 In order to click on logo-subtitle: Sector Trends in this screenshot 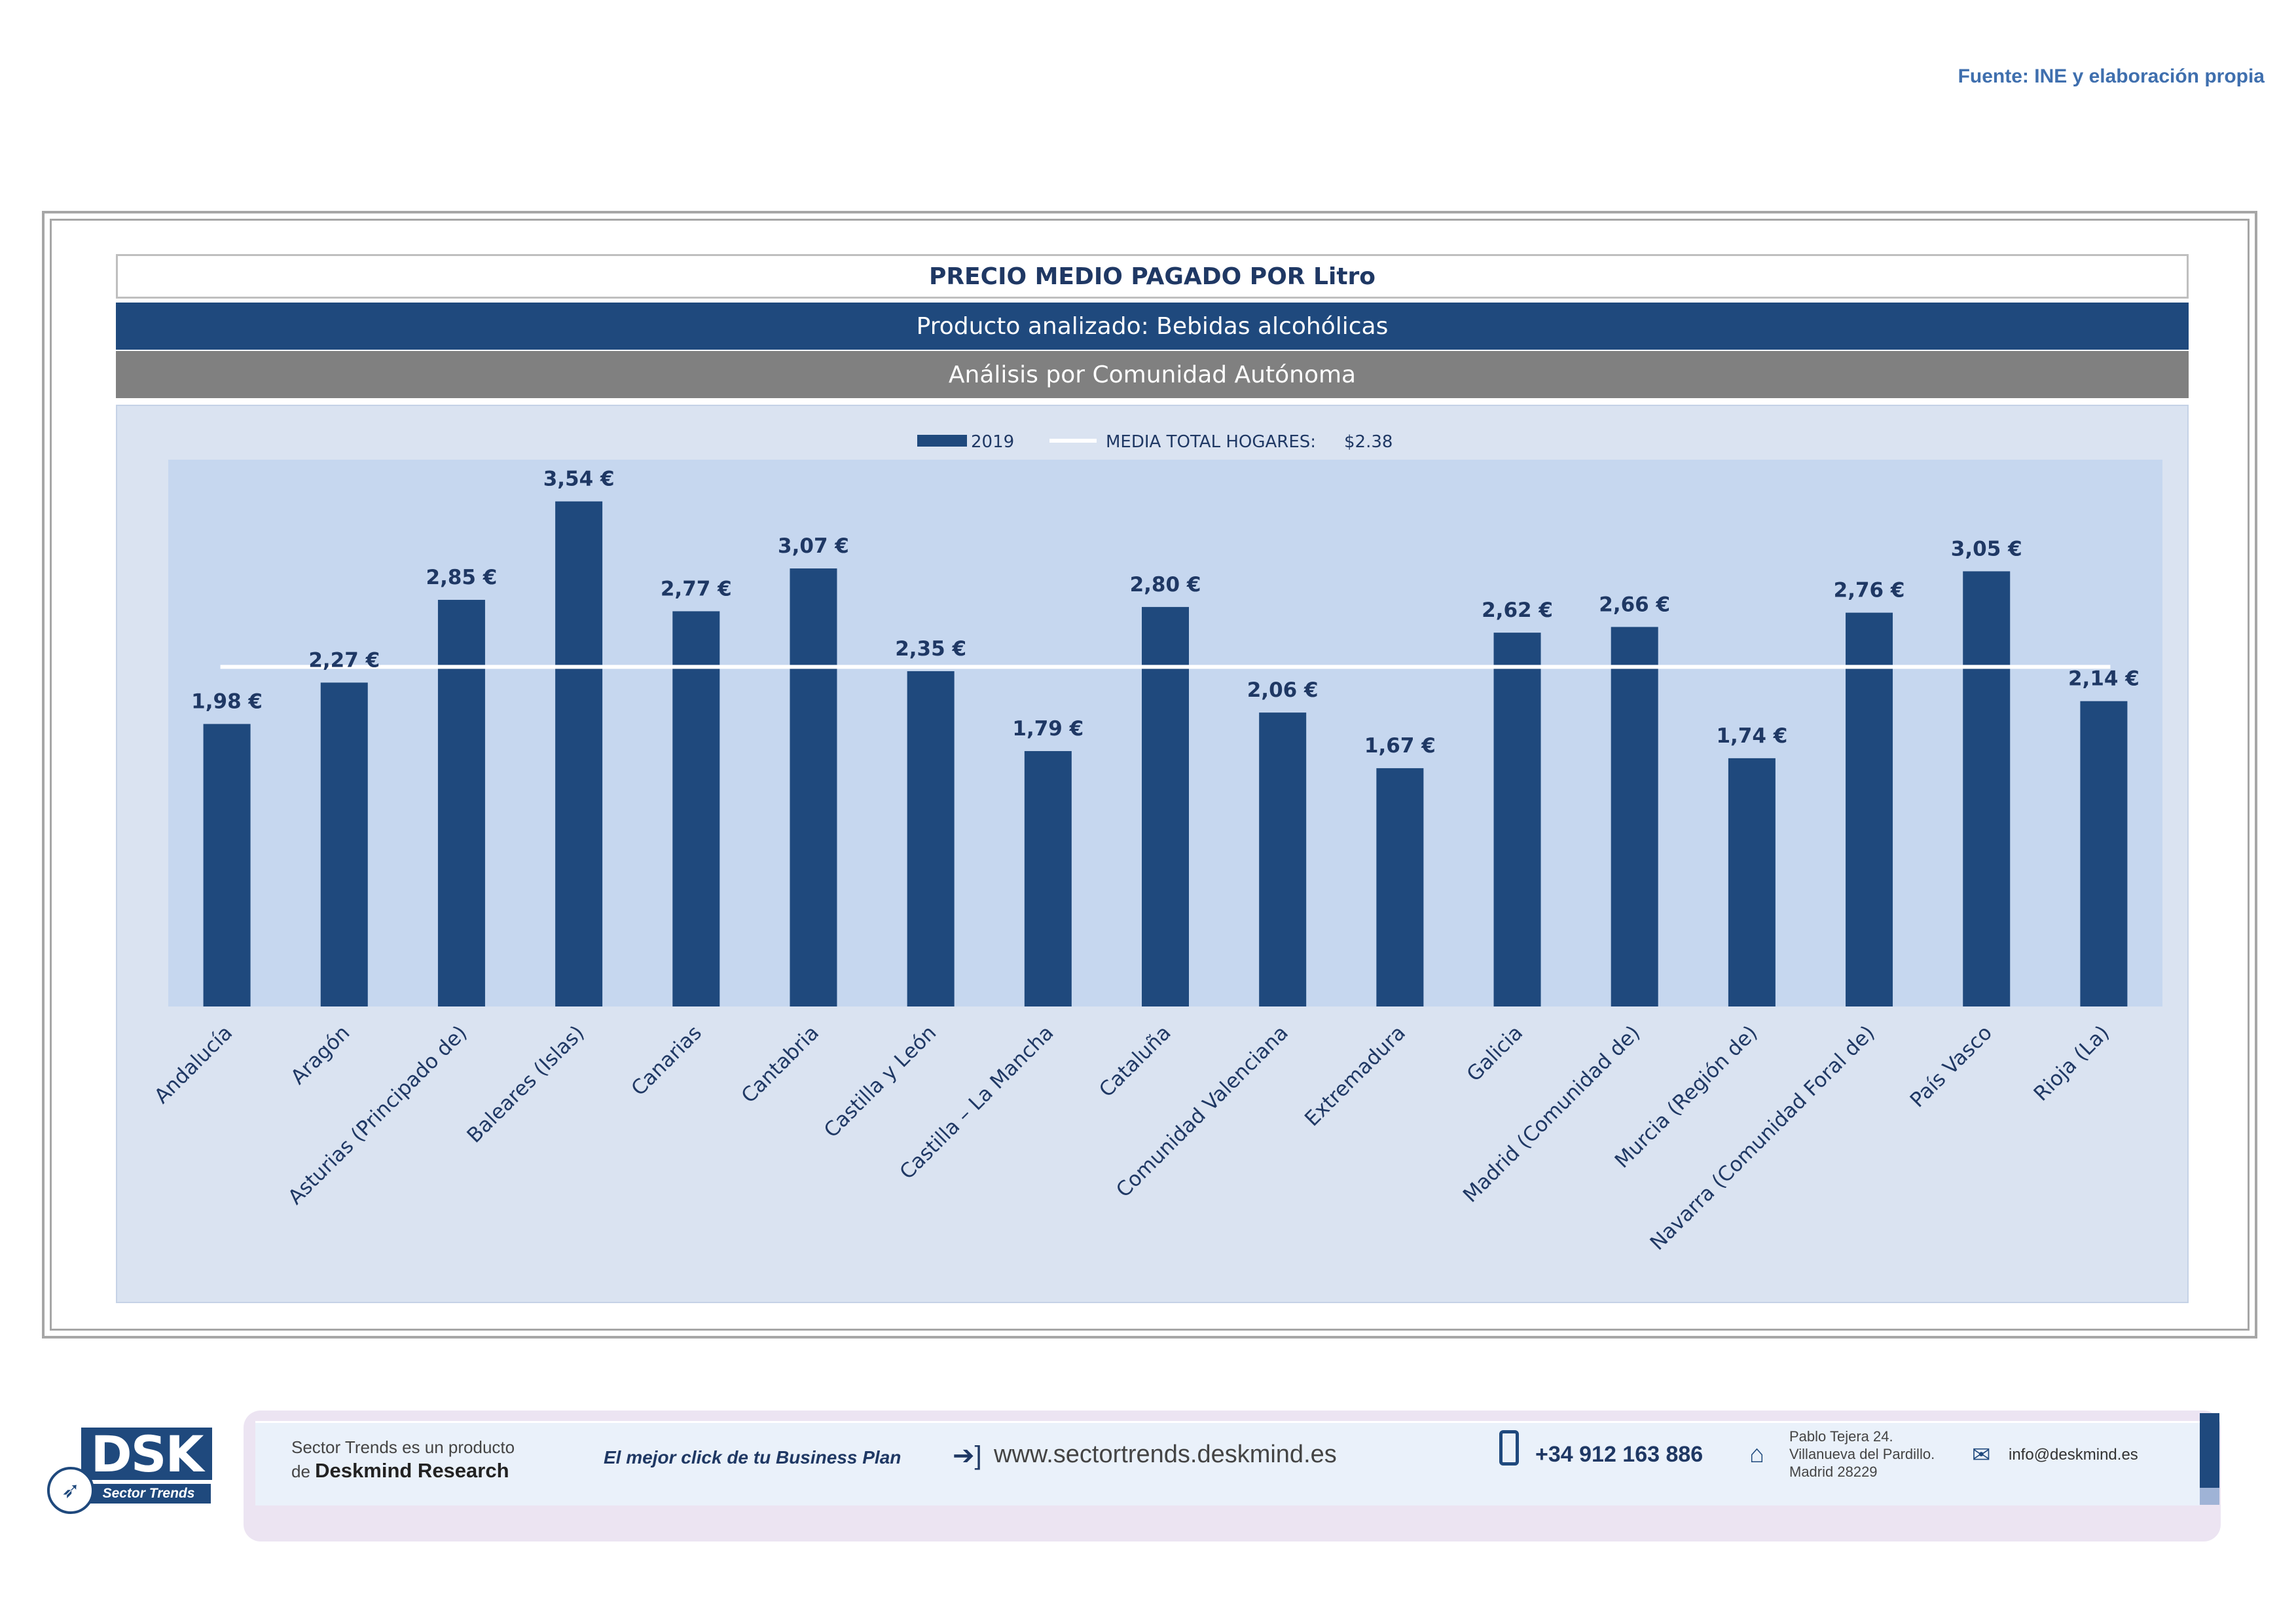, I will do `click(148, 1494)`.